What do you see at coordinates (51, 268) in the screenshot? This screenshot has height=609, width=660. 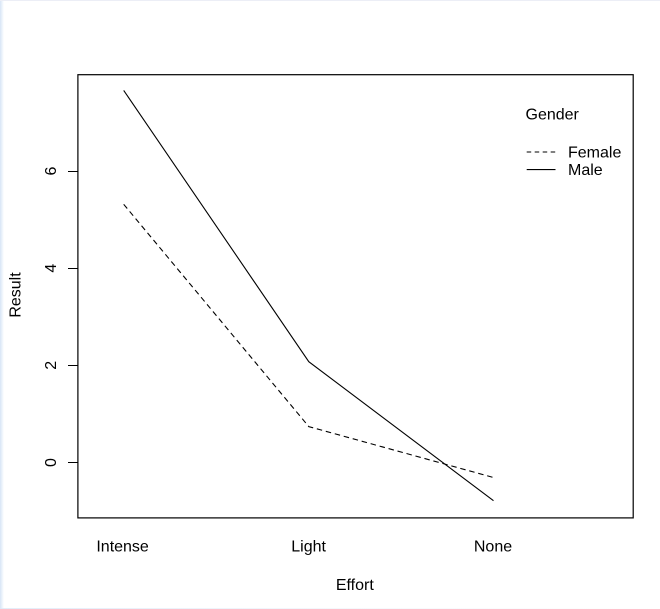 I see `svg-text: 4` at bounding box center [51, 268].